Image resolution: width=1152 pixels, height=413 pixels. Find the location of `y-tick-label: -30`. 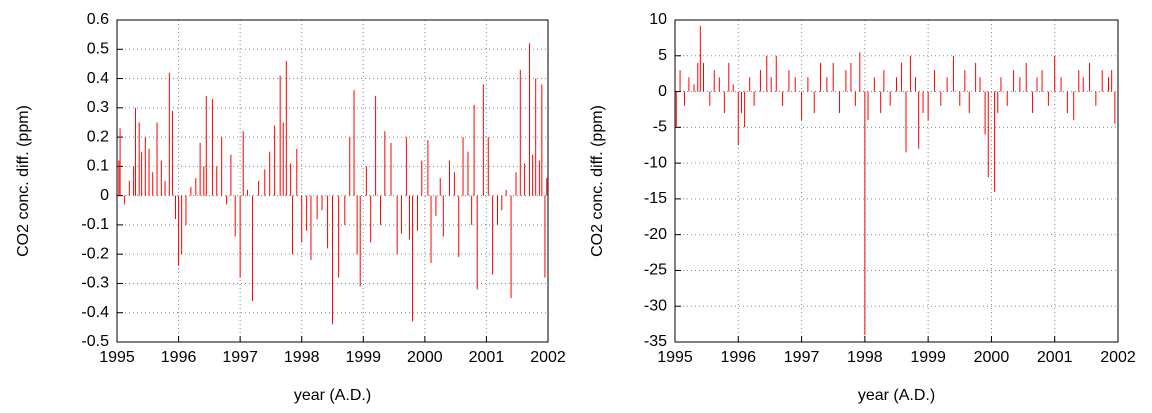

y-tick-label: -30 is located at coordinates (655, 305).